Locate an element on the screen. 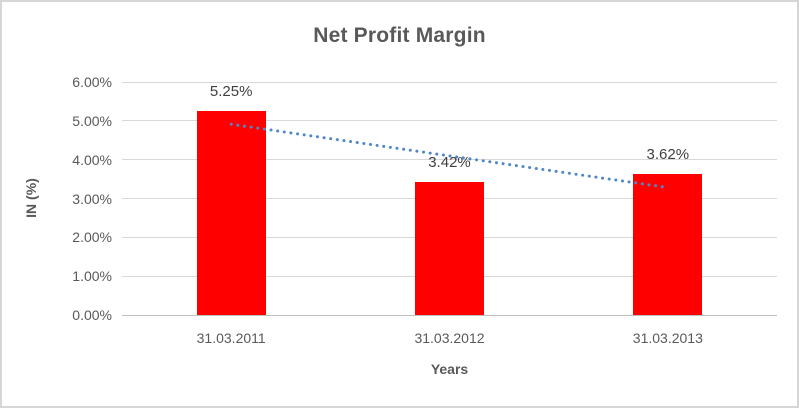 This screenshot has height=408, width=799. y-tick-label: 6.00% is located at coordinates (92, 82).